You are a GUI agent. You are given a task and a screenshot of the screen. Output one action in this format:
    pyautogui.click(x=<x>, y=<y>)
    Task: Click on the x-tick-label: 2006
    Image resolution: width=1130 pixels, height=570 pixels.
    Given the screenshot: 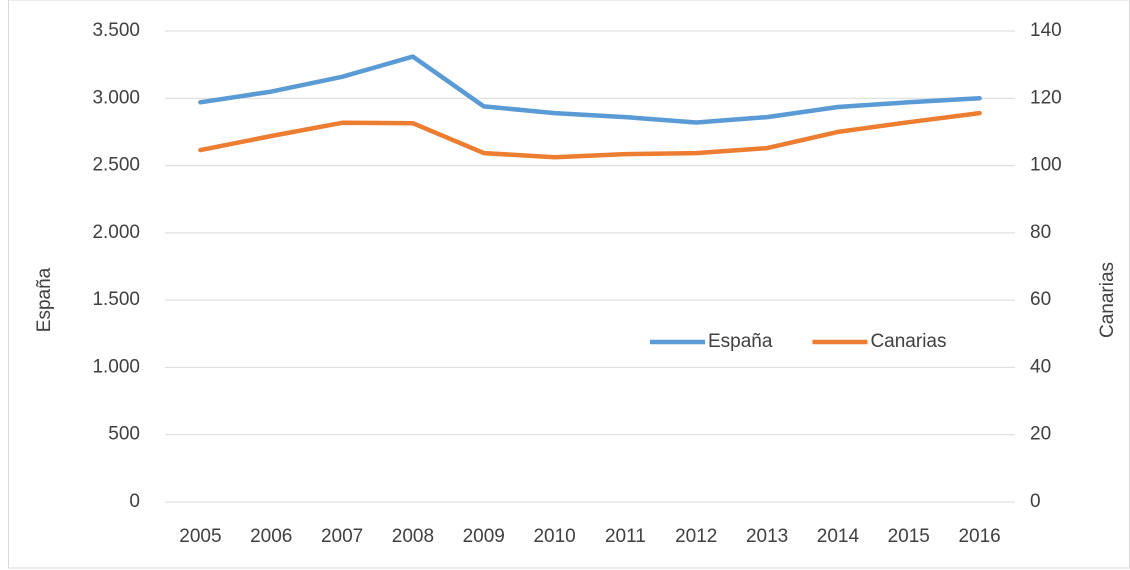 What is the action you would take?
    pyautogui.click(x=271, y=536)
    